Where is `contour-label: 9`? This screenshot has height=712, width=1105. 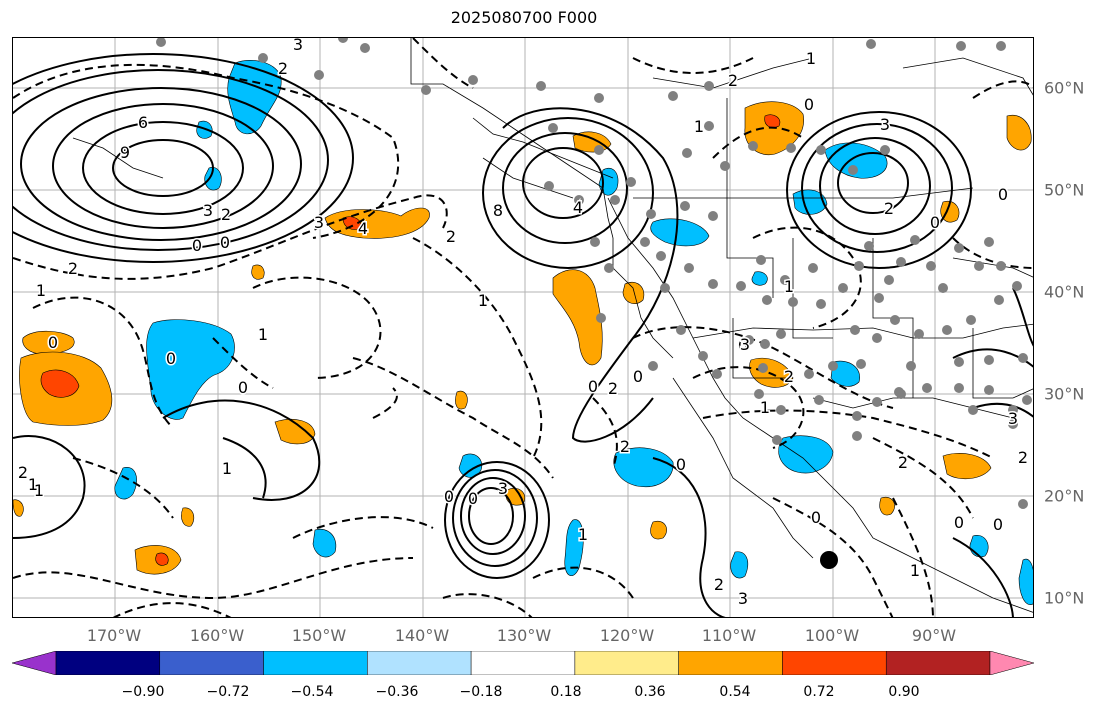 contour-label: 9 is located at coordinates (125, 152).